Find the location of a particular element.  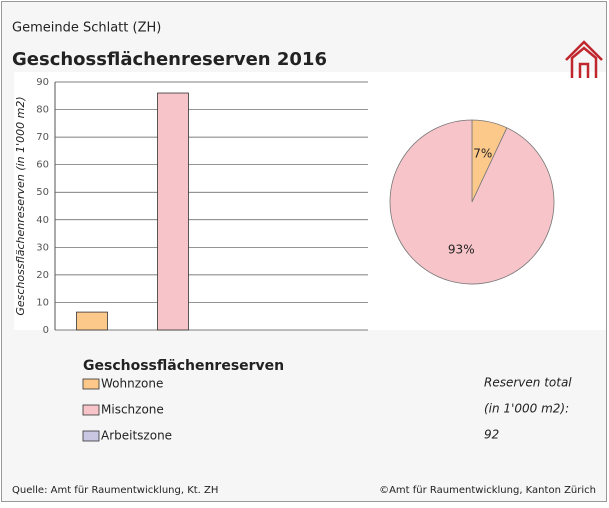

legend-label: Wohnzone is located at coordinates (132, 384).